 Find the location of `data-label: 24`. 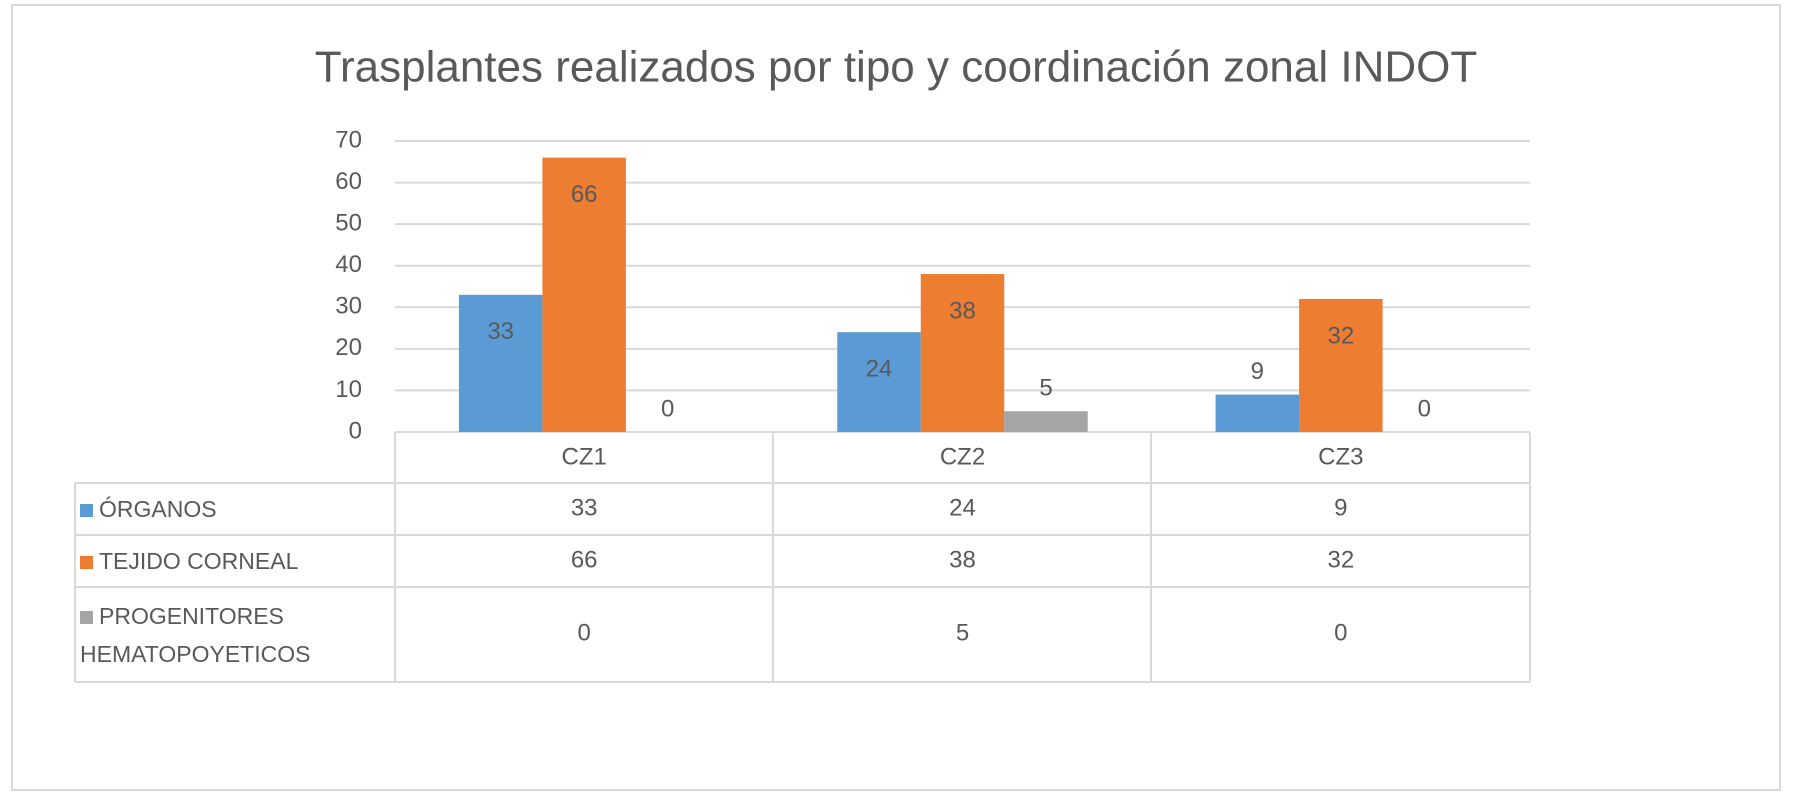

data-label: 24 is located at coordinates (879, 369).